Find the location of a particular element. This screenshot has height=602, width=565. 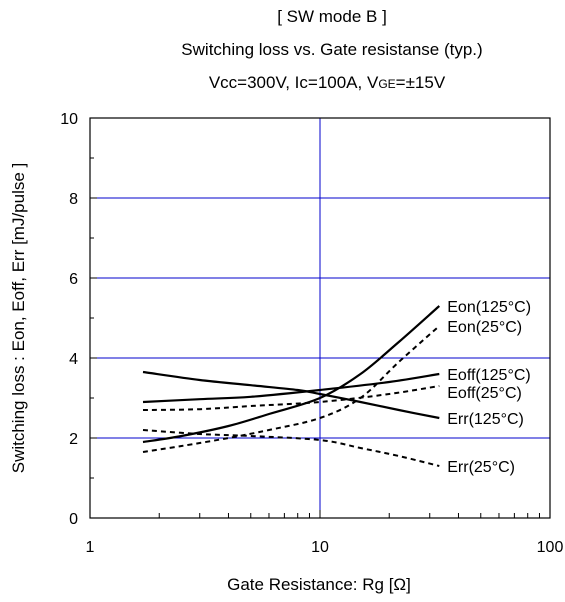

chart-conditions: Vcc=300V, Ic=100A, VGE=±15V is located at coordinates (327, 82).